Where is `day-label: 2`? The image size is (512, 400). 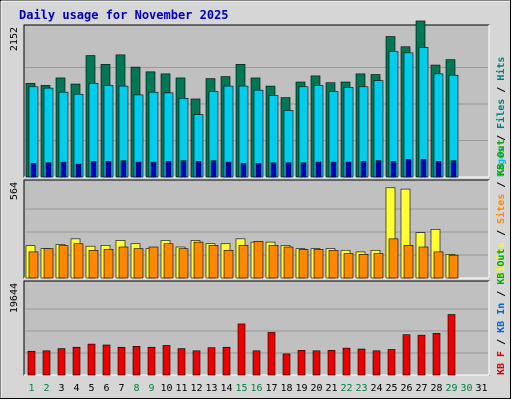
day-label: 2 is located at coordinates (46, 388).